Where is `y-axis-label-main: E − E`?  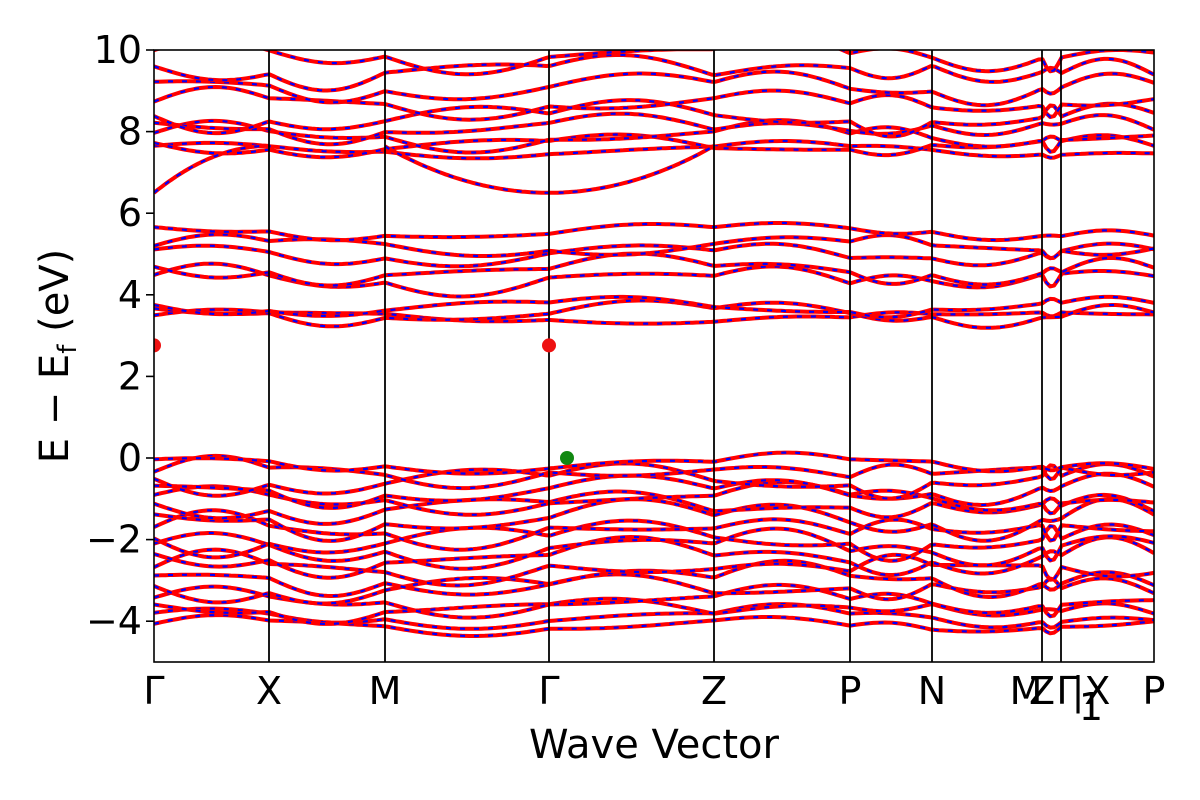
y-axis-label-main: E − E is located at coordinates (55, 409).